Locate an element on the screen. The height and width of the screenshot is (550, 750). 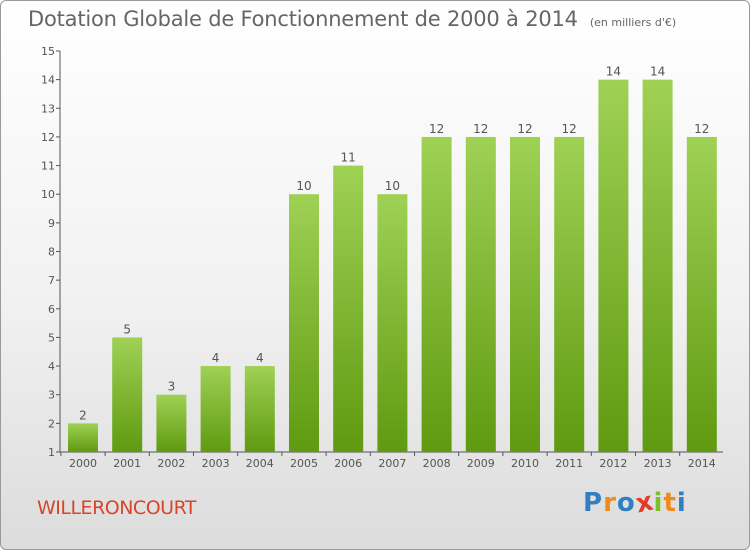
y-tick-label: 4 is located at coordinates (51, 366).